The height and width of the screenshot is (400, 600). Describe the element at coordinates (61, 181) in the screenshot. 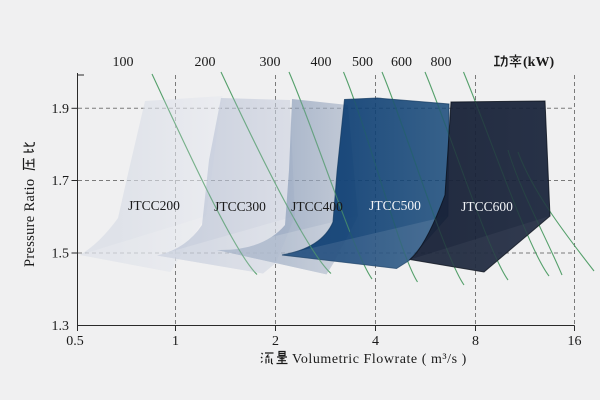

I see `svg-text: 1.7` at that location.